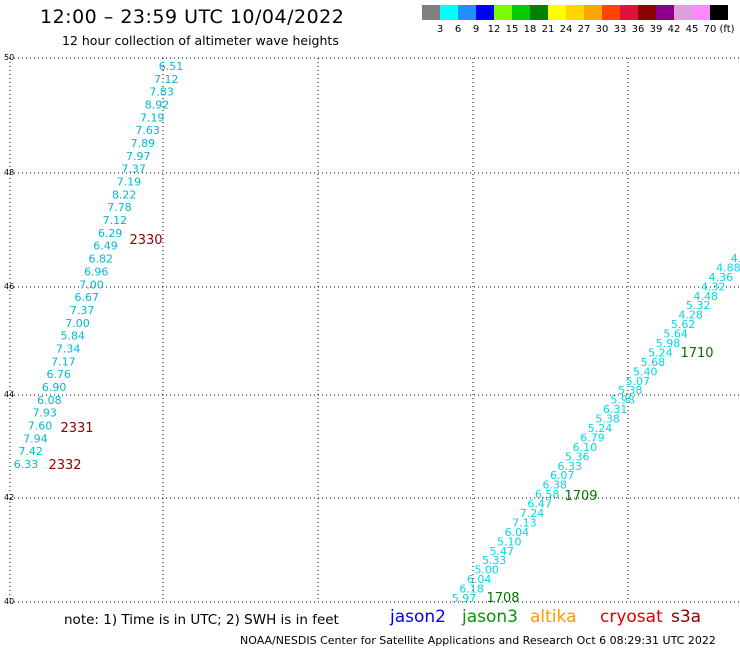 This screenshot has width=740, height=650. I want to click on time-label: 2330, so click(145, 240).